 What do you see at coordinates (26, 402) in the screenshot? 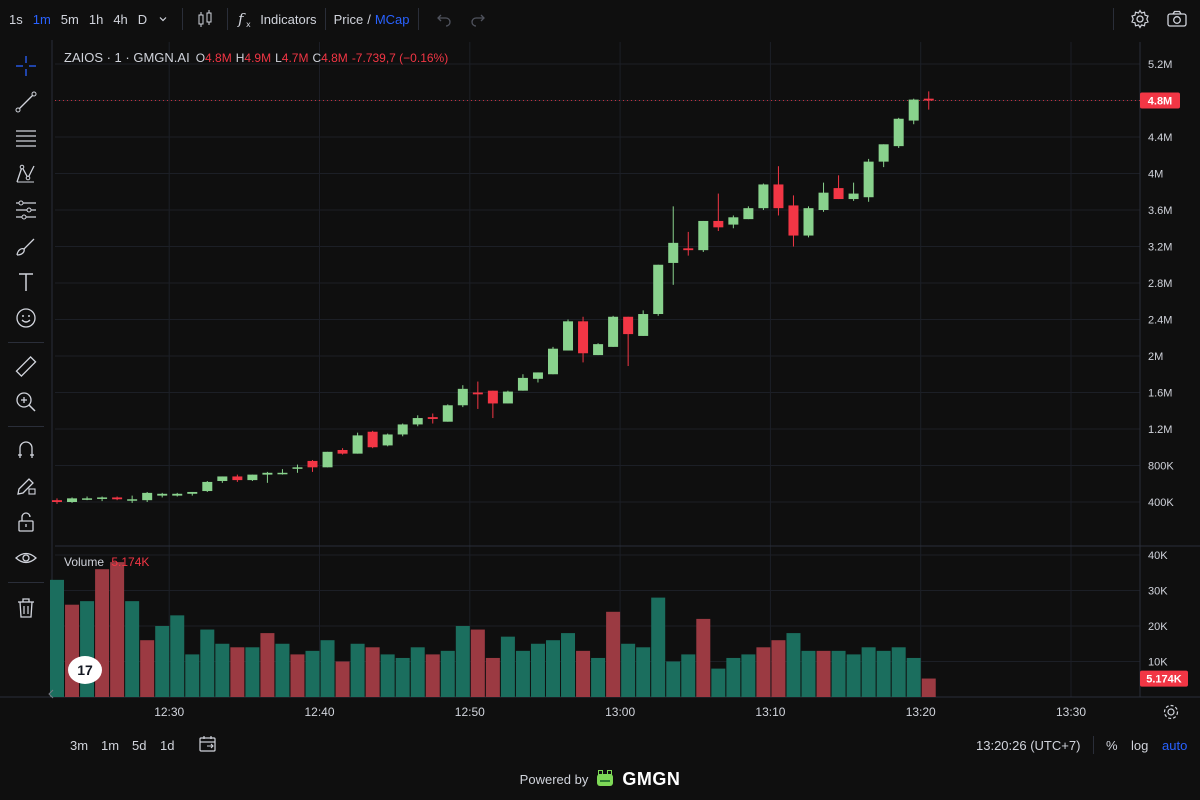
I see `zoom-in-icon` at bounding box center [26, 402].